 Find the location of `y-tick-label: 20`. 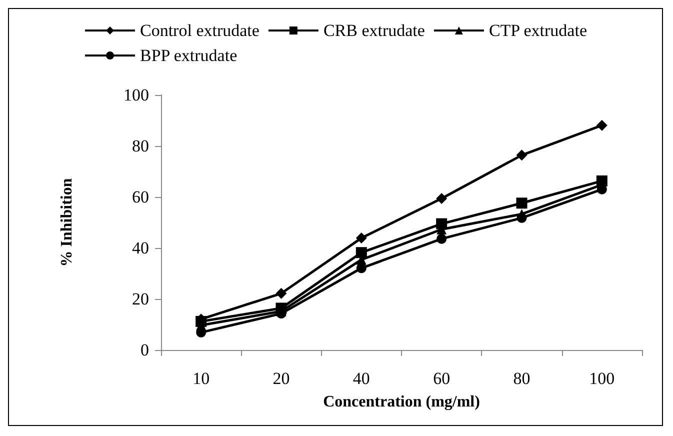

y-tick-label: 20 is located at coordinates (140, 299).